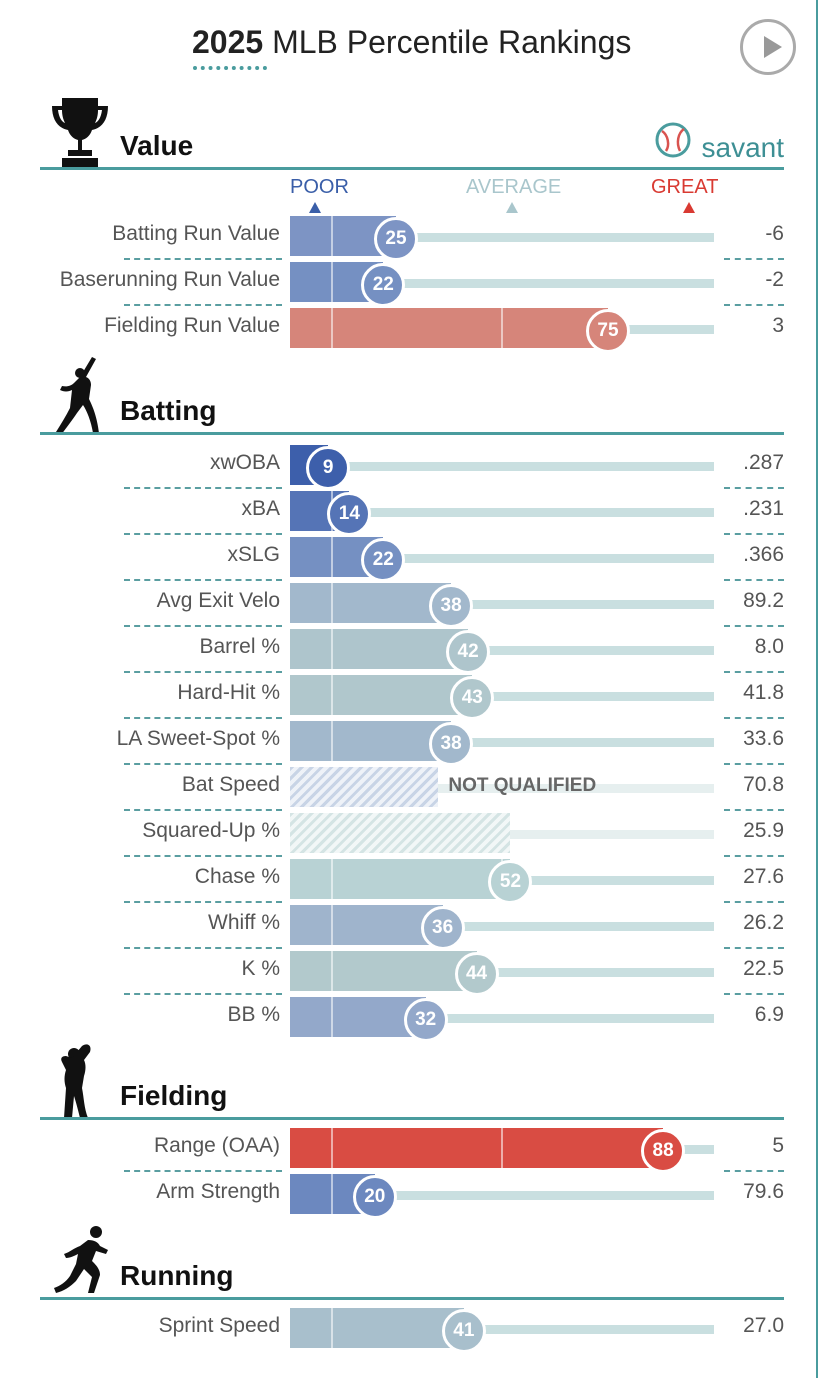 The height and width of the screenshot is (1378, 822). Describe the element at coordinates (253, 554) in the screenshot. I see `metric-label: xSLG` at that location.